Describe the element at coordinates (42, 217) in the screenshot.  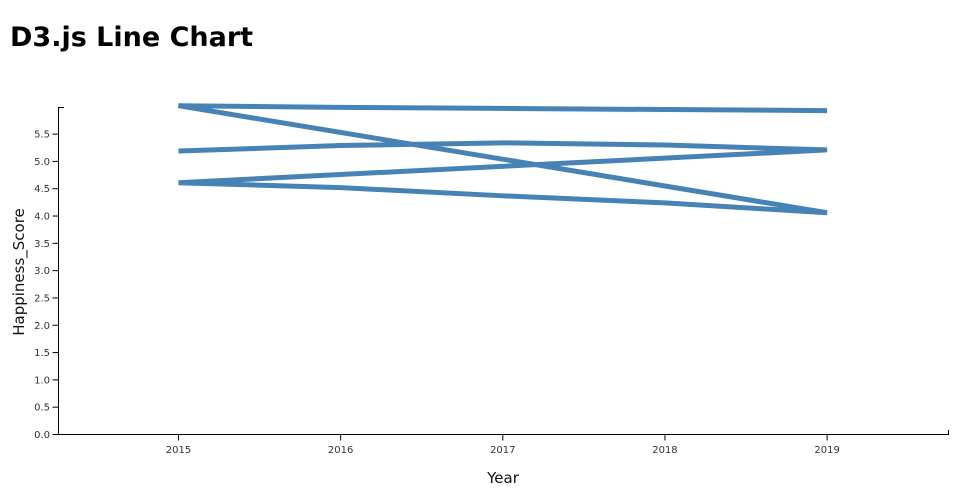
I see `y-tick-label: 4.0` at that location.